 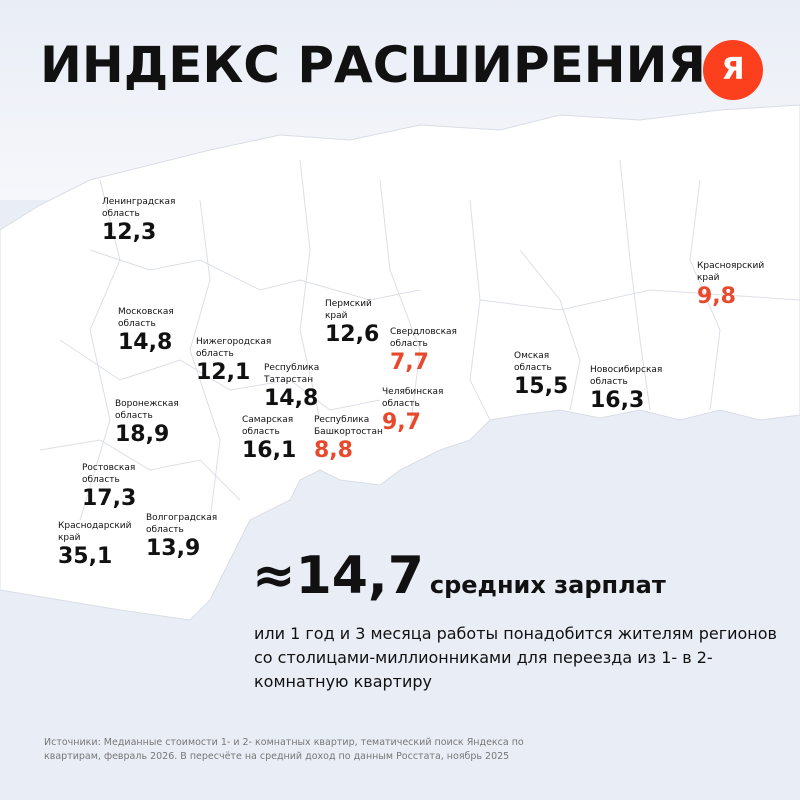 What do you see at coordinates (95, 545) in the screenshot?
I see `region-krasnodar: Краснодарский край 35,1` at bounding box center [95, 545].